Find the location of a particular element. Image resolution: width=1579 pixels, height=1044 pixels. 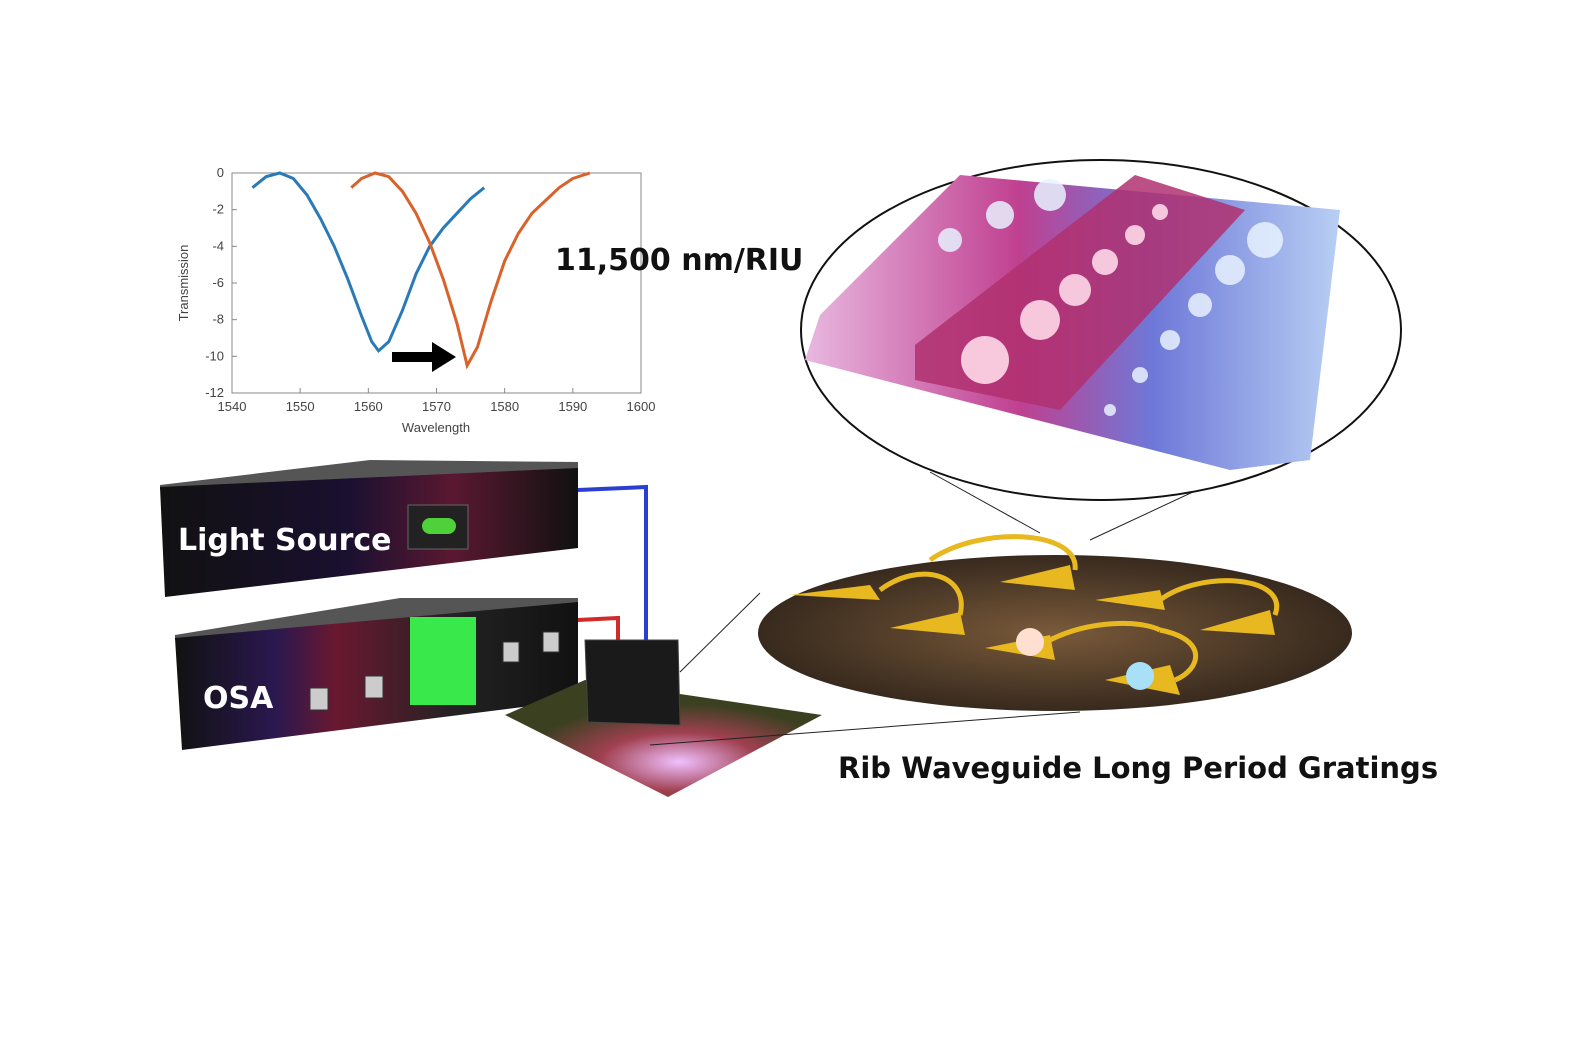

y-tick-label: -8 is located at coordinates (218, 319).